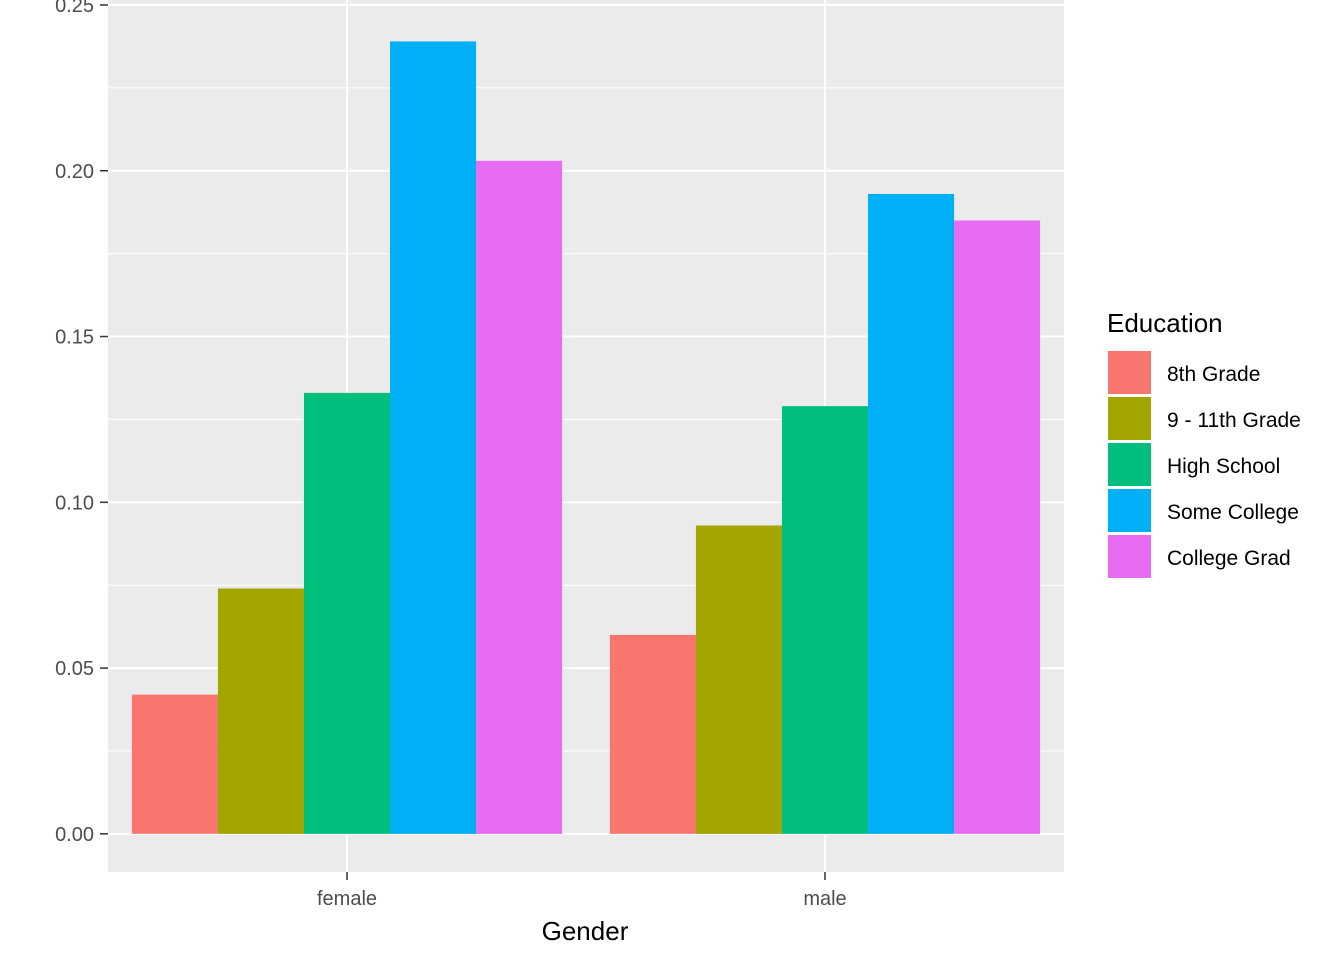 This screenshot has width=1344, height=960. What do you see at coordinates (997, 527) in the screenshot?
I see `bar-male-college-grad` at bounding box center [997, 527].